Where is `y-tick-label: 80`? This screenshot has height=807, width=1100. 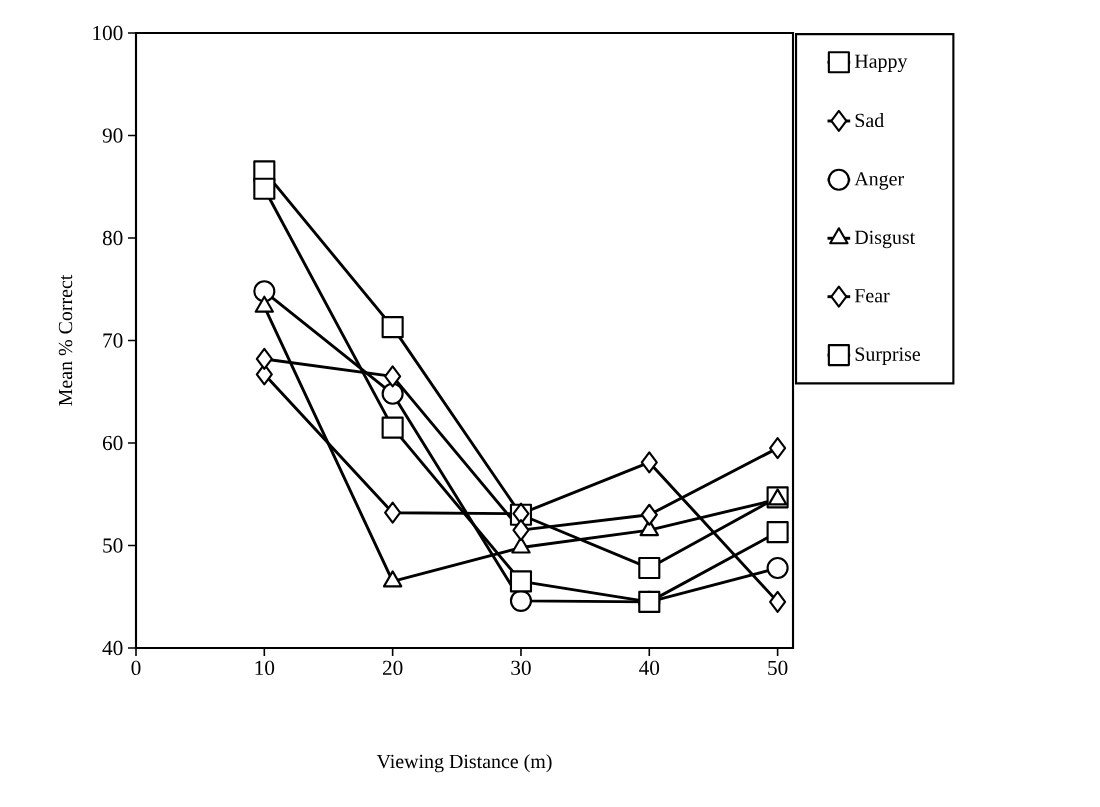 y-tick-label: 80 is located at coordinates (112, 238).